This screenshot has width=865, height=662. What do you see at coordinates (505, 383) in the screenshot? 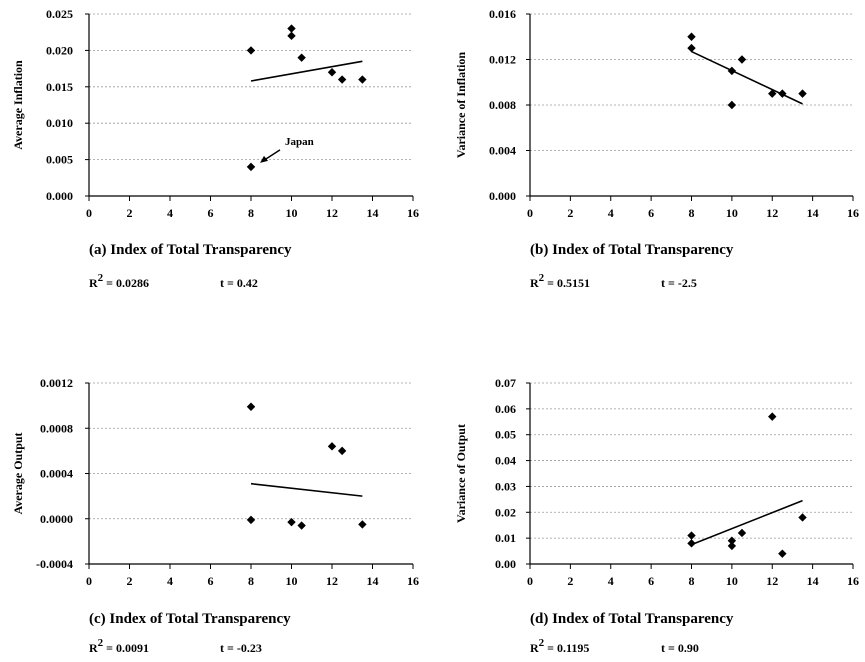
I see `y-tick-label: 0.07` at bounding box center [505, 383].